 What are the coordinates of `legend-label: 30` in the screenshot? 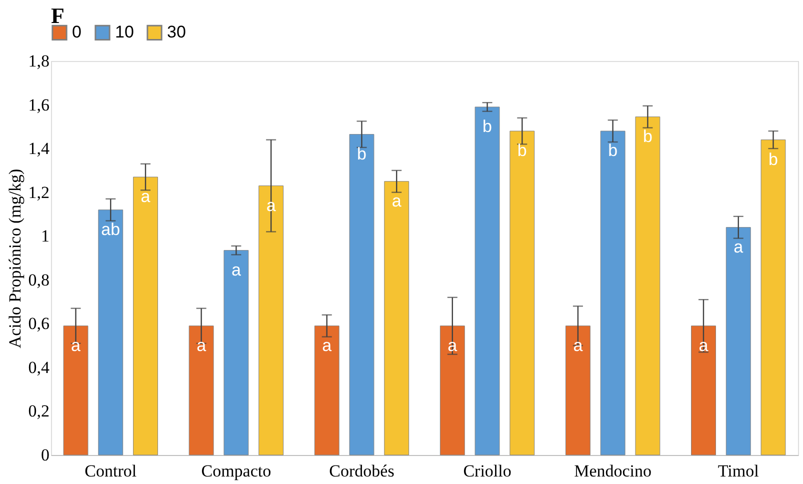 It's located at (176, 32).